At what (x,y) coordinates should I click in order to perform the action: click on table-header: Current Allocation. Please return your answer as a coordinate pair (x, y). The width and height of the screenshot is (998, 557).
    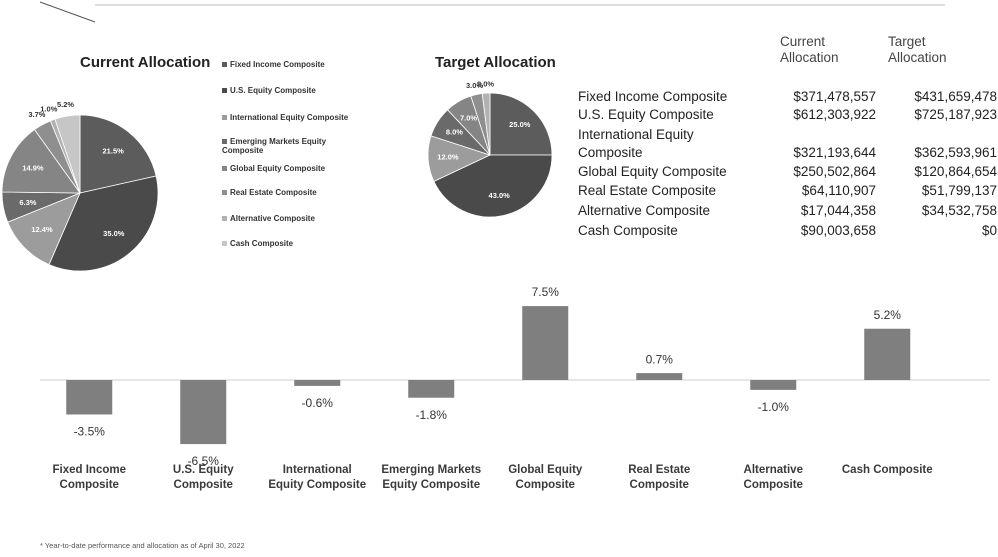
    Looking at the image, I should click on (809, 49).